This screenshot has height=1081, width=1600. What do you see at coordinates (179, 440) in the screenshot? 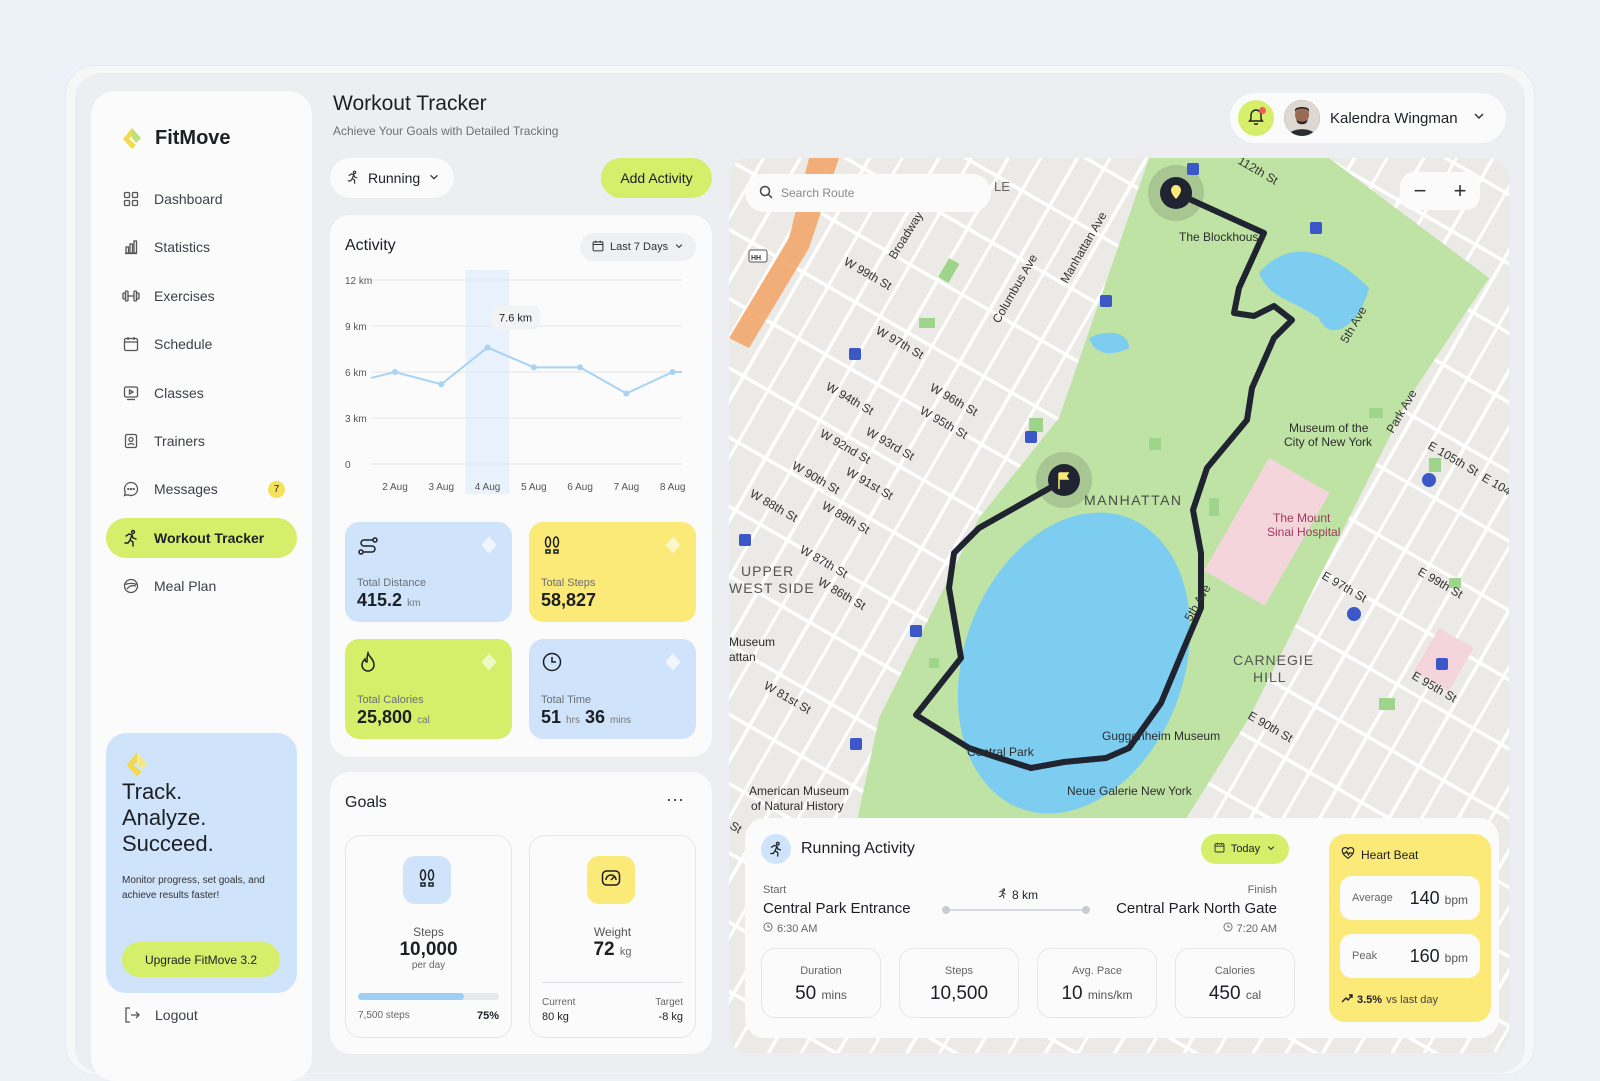
I see `sidebar-item-label: Trainers` at bounding box center [179, 440].